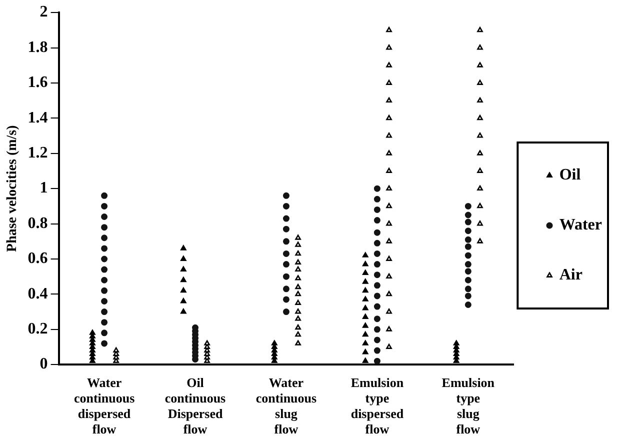 The image size is (620, 441). I want to click on y-tick-label: 2, so click(44, 12).